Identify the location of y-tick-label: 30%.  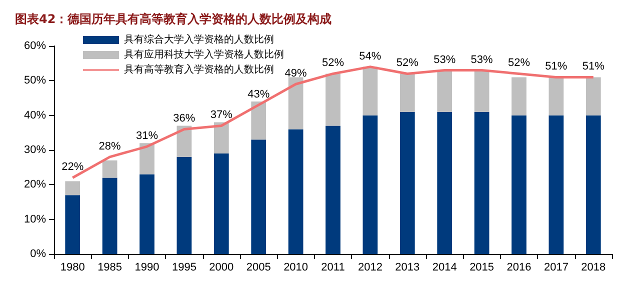
(35, 150).